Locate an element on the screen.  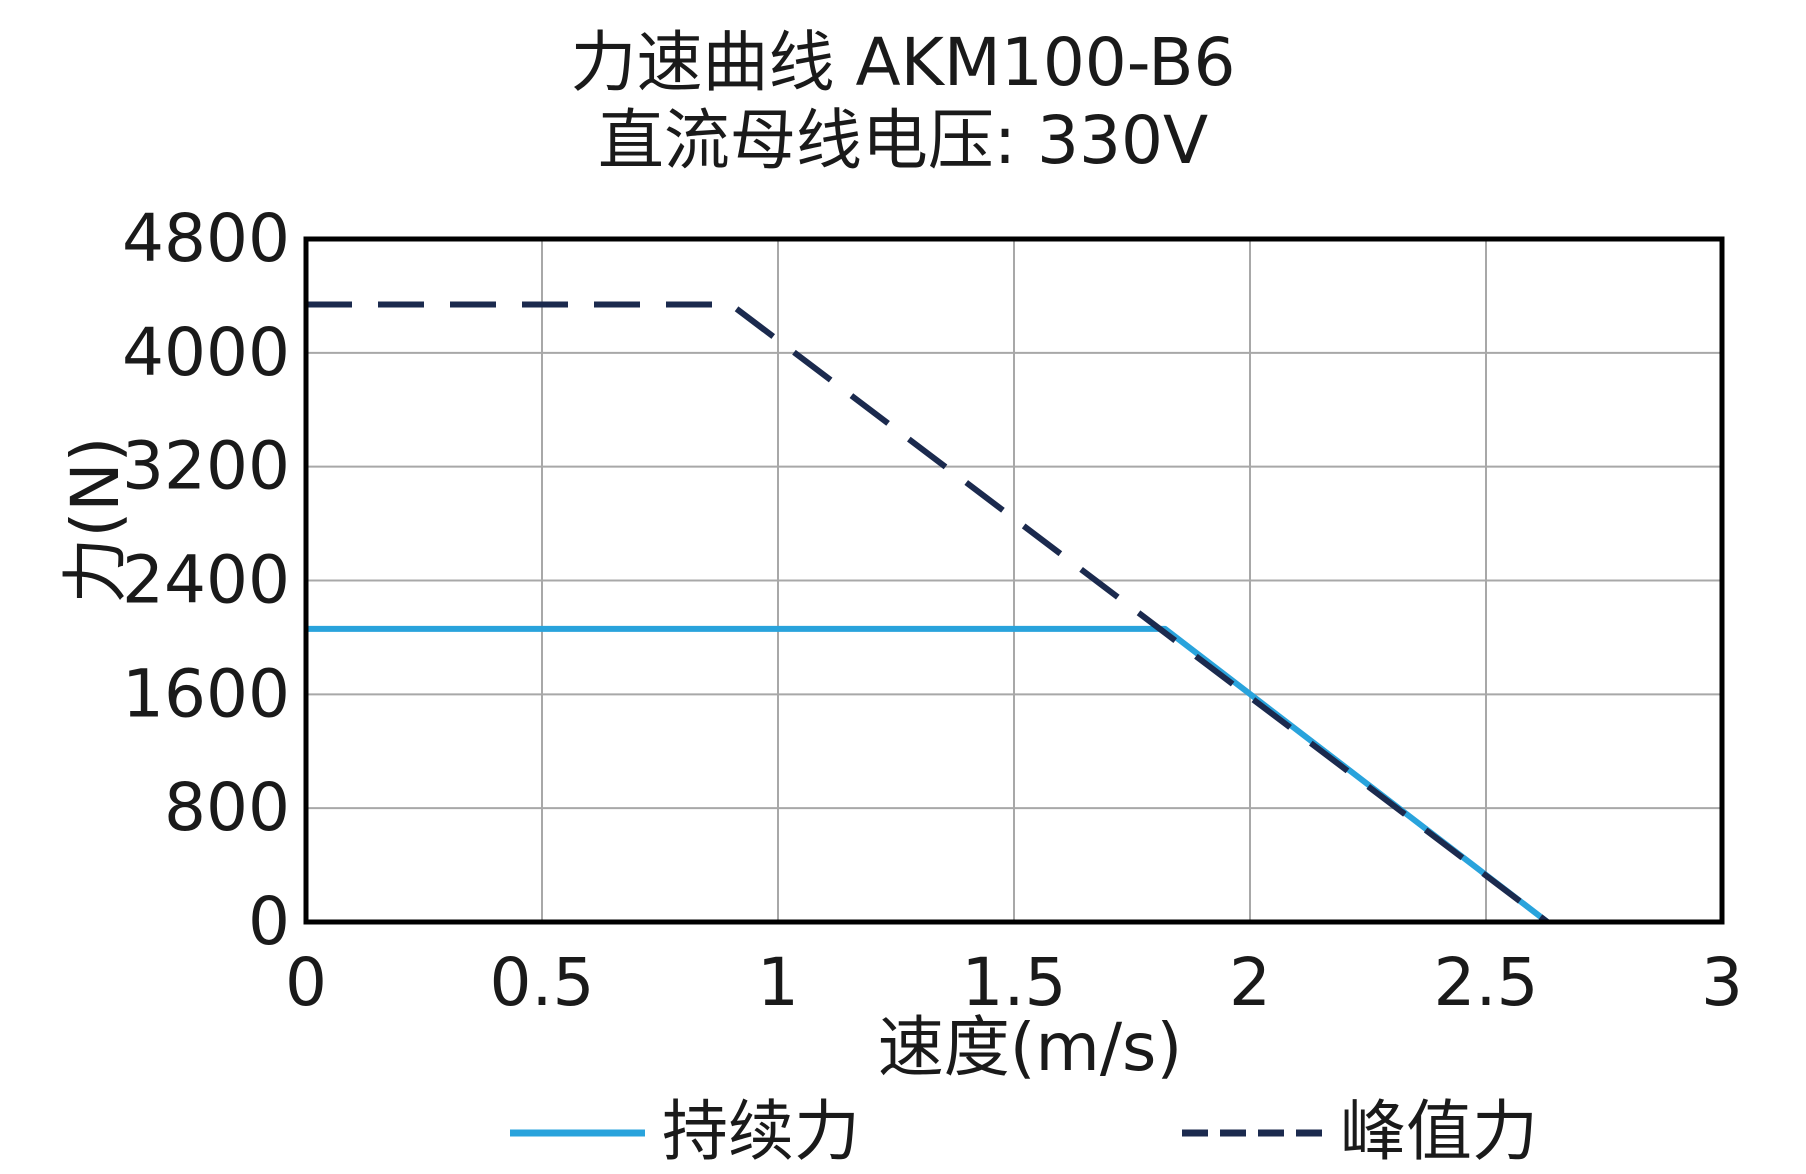
x-tick-label: 2 is located at coordinates (1250, 982).